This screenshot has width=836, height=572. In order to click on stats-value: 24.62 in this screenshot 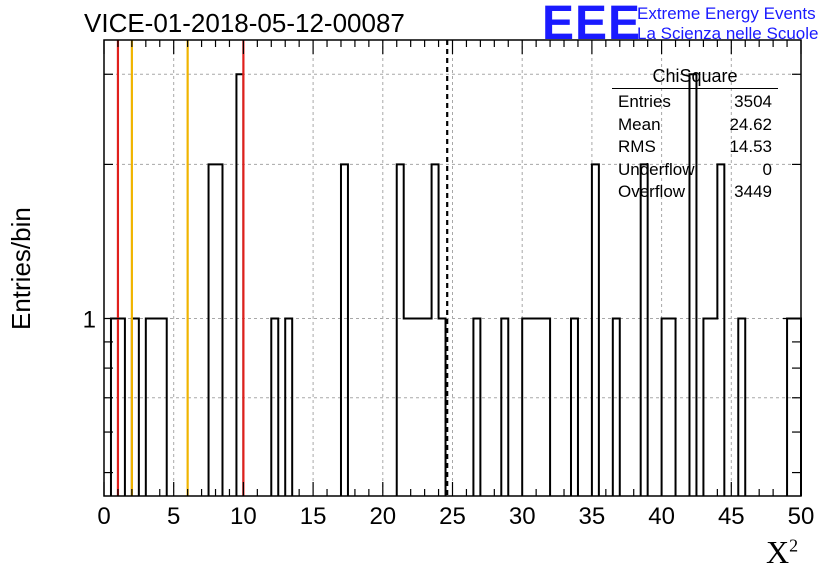, I will do `click(750, 124)`.